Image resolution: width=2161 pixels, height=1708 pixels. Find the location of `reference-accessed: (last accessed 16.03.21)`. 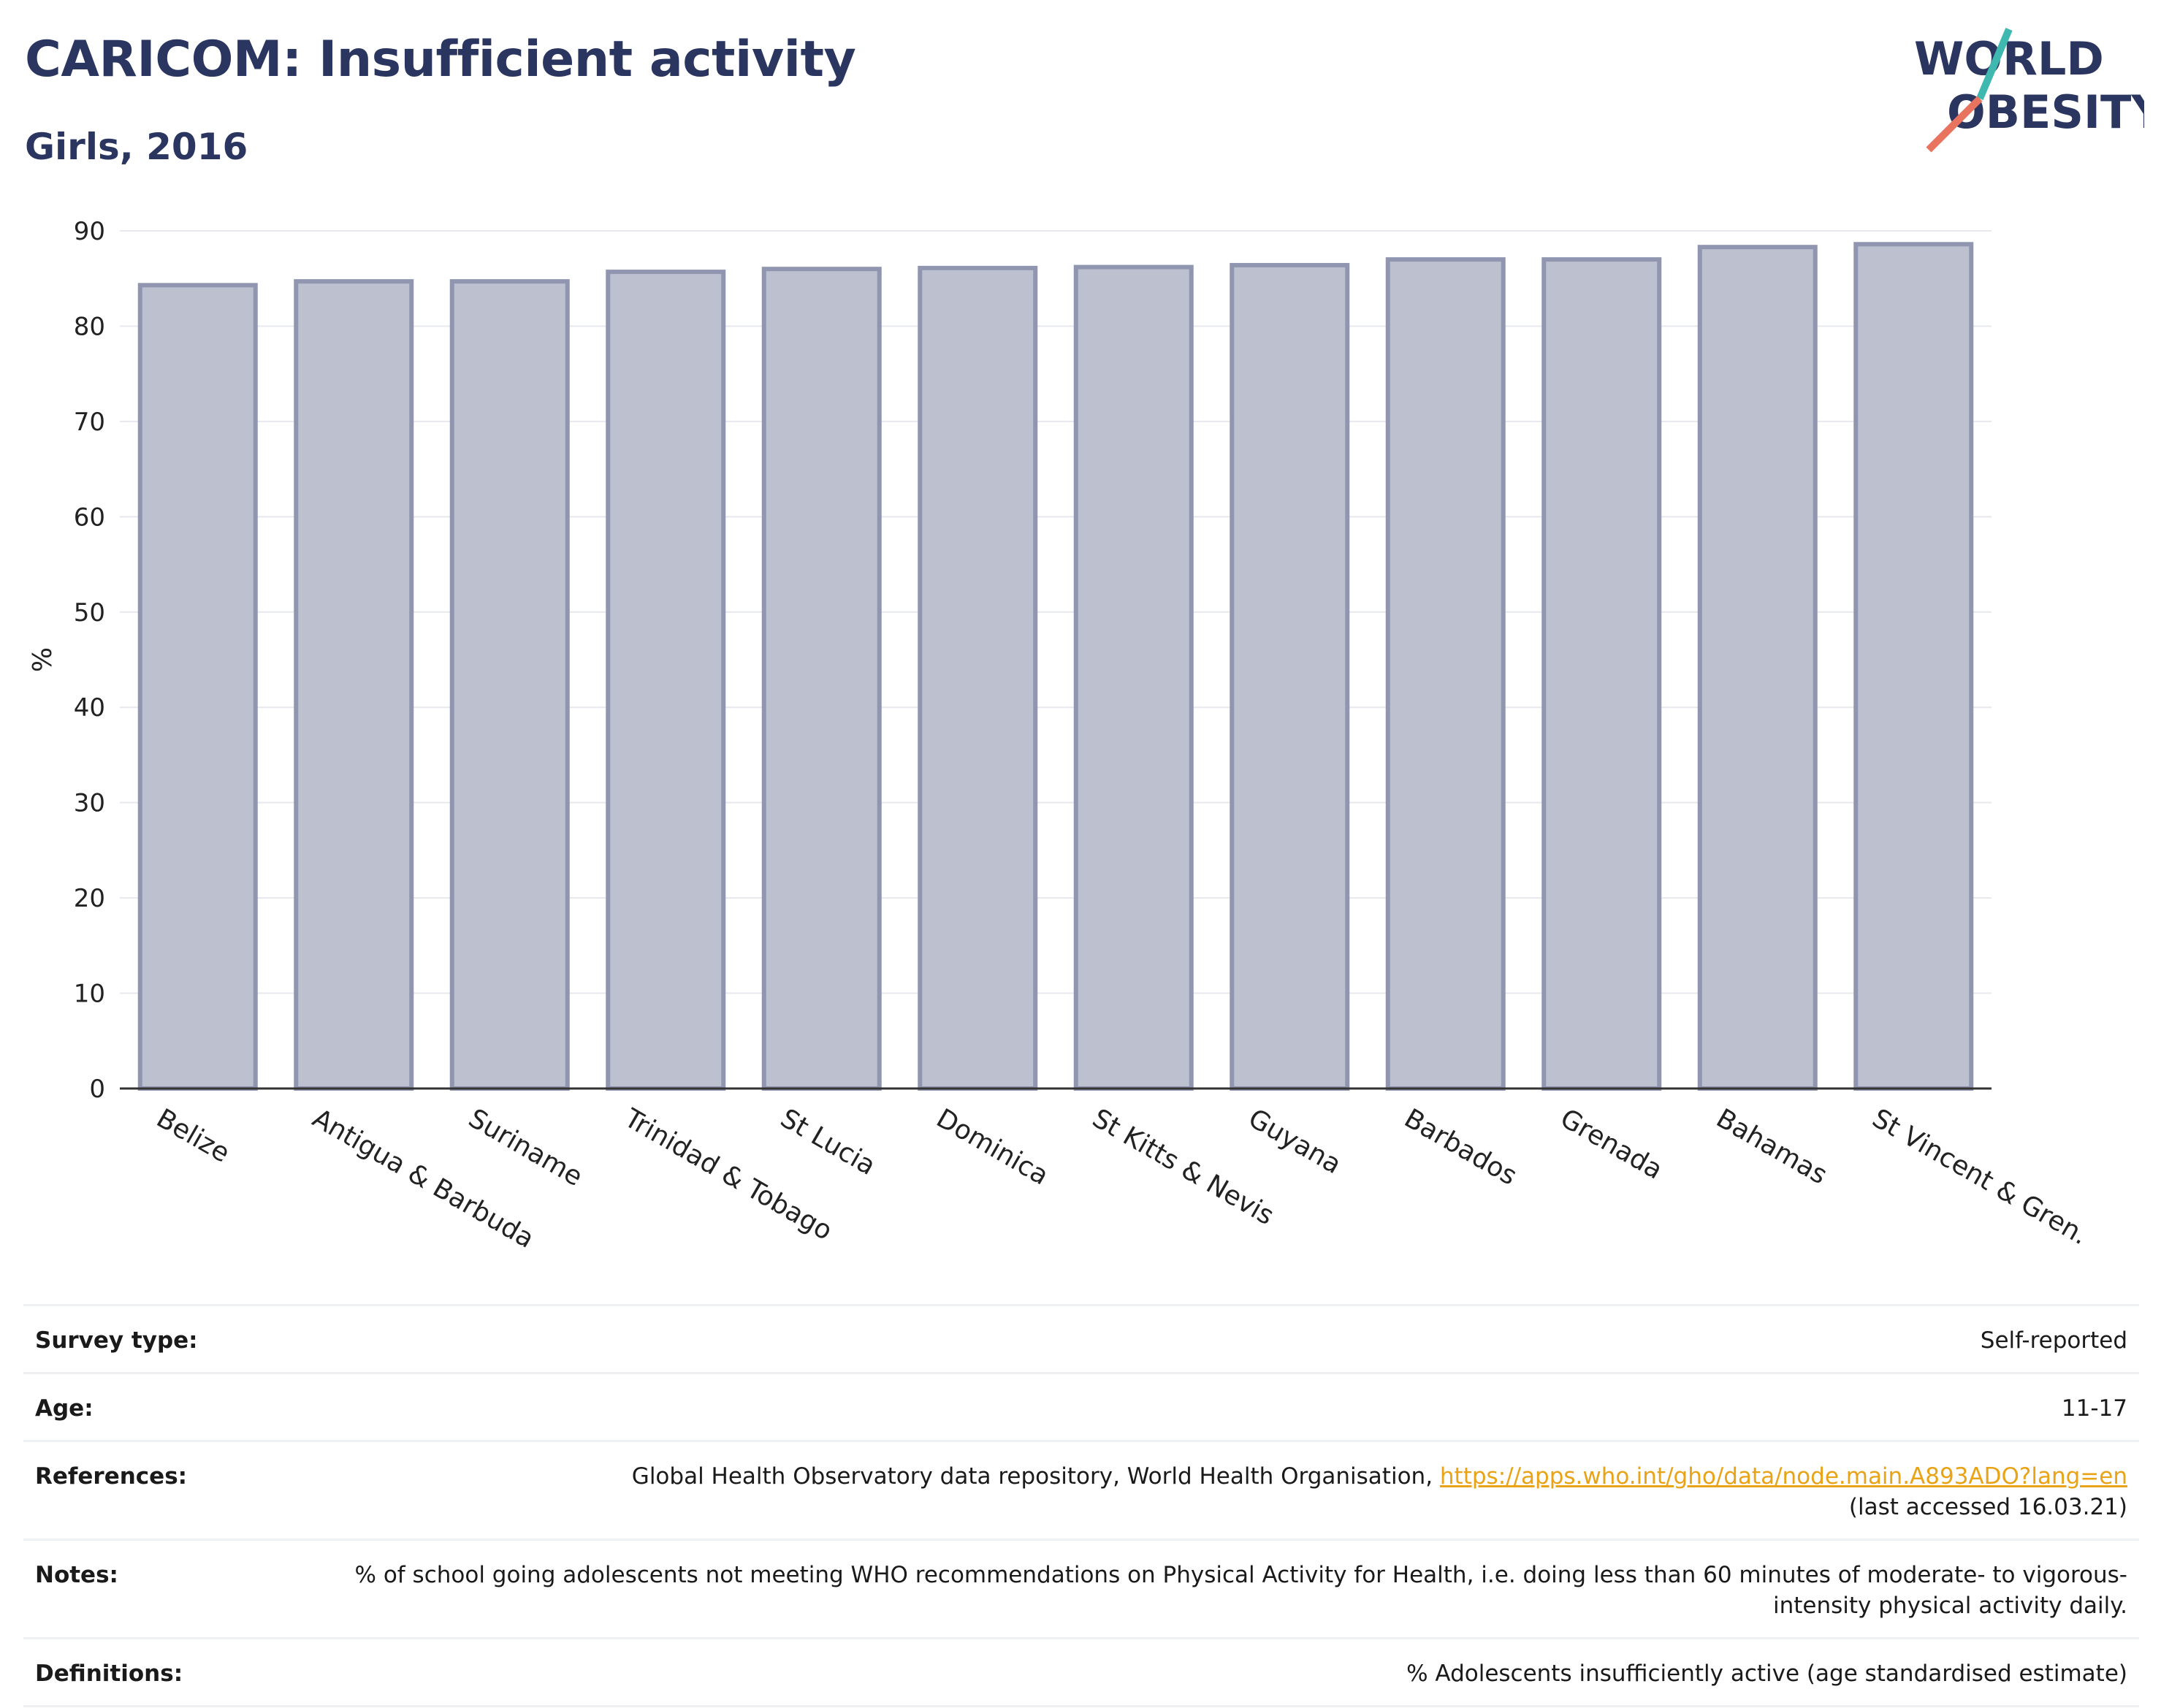

reference-accessed: (last accessed 16.03.21) is located at coordinates (1987, 1507).